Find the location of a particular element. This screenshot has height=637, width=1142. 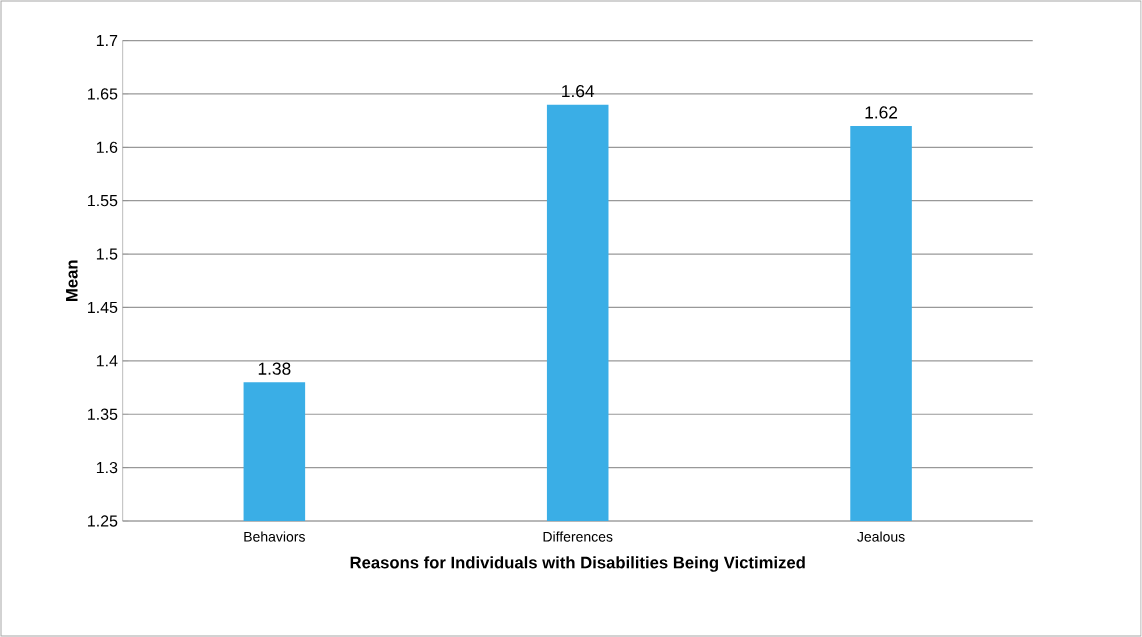

y-tick-label: 1.55 is located at coordinates (103, 201).